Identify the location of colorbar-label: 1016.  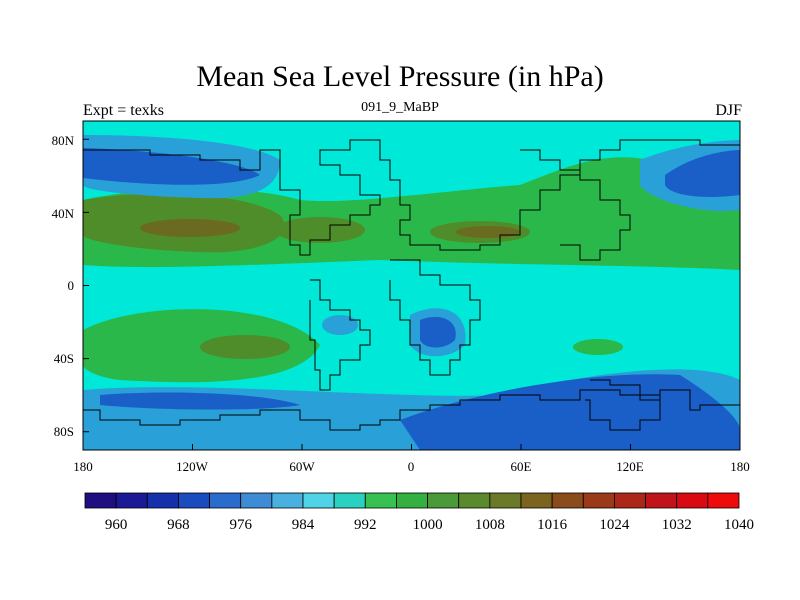
(552, 525).